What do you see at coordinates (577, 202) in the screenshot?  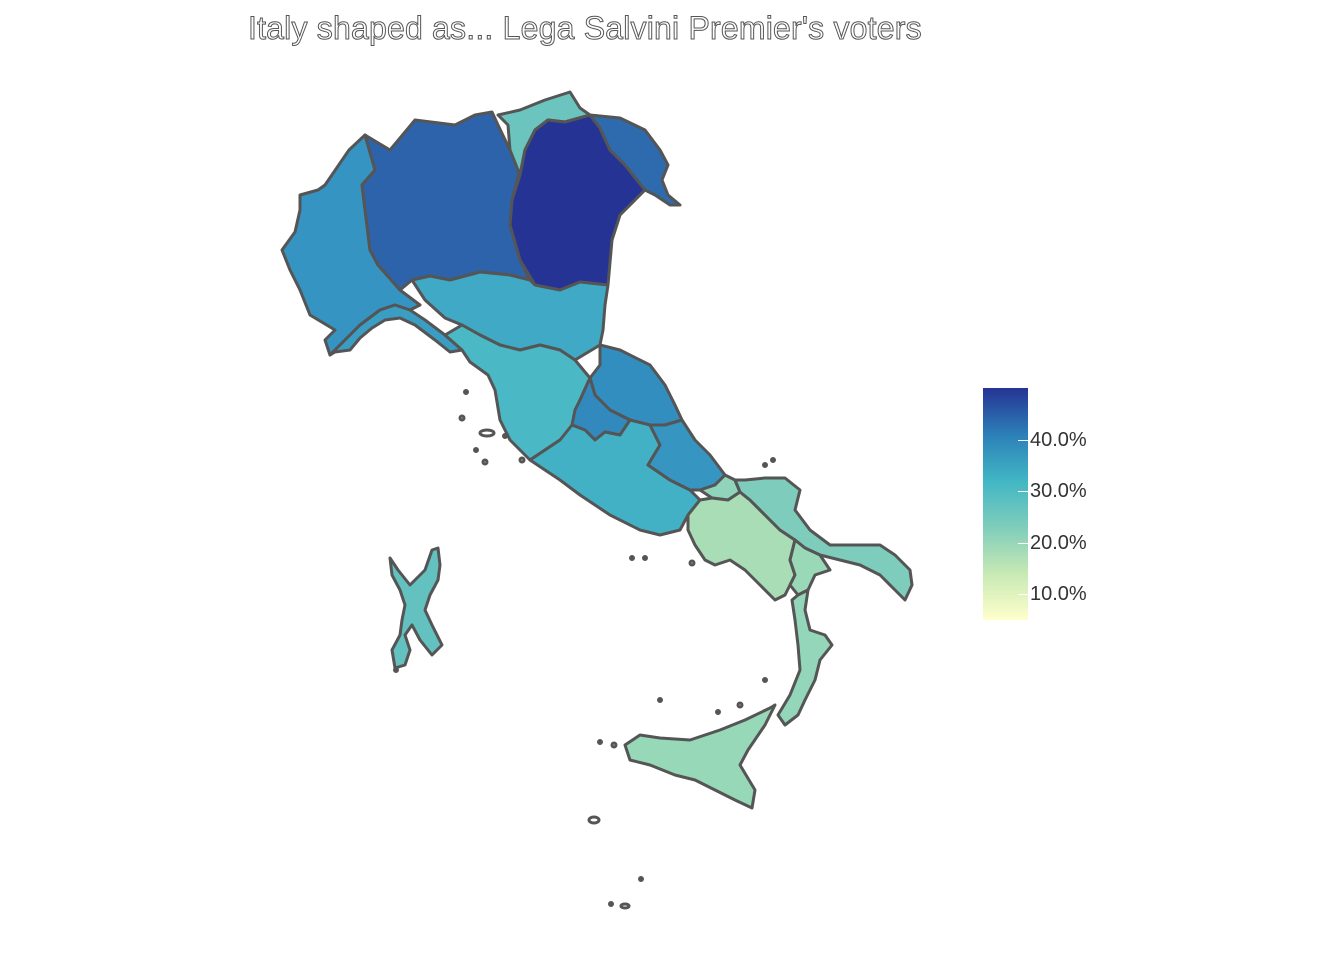 I see `region-veneto` at bounding box center [577, 202].